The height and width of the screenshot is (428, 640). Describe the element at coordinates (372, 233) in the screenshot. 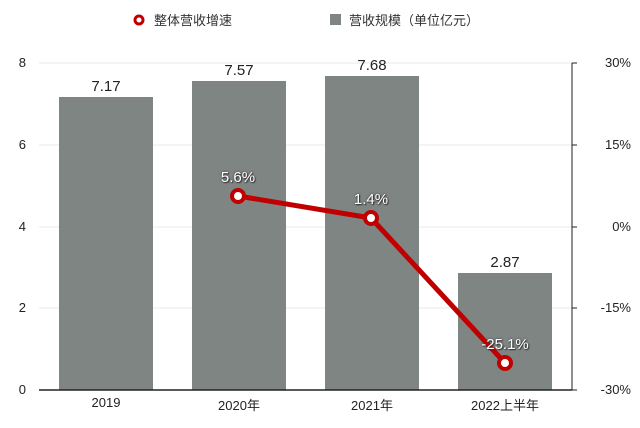

I see `bar-2021` at that location.